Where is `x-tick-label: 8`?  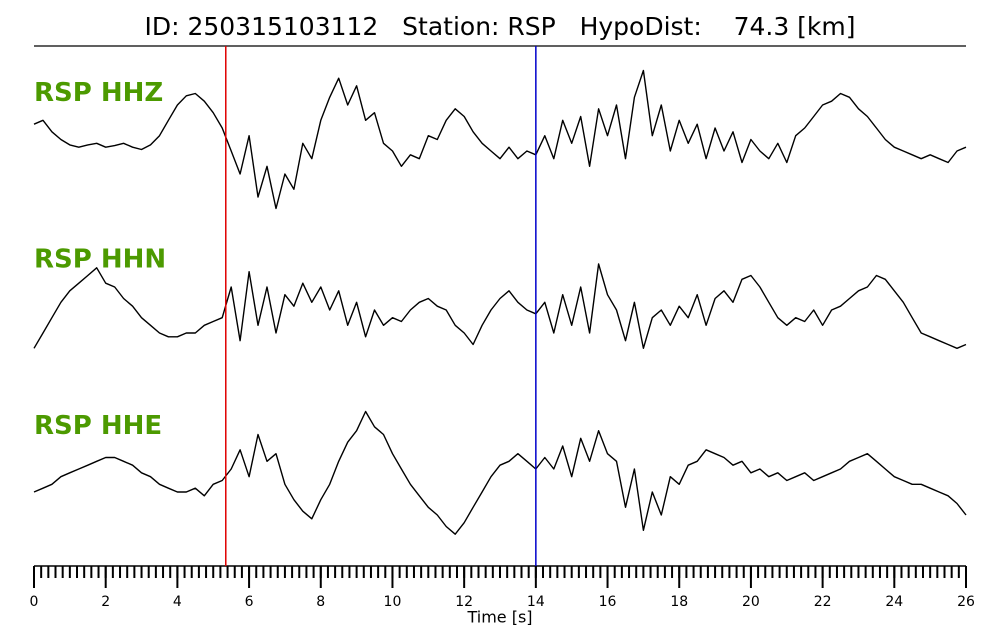
x-tick-label: 8 is located at coordinates (320, 602).